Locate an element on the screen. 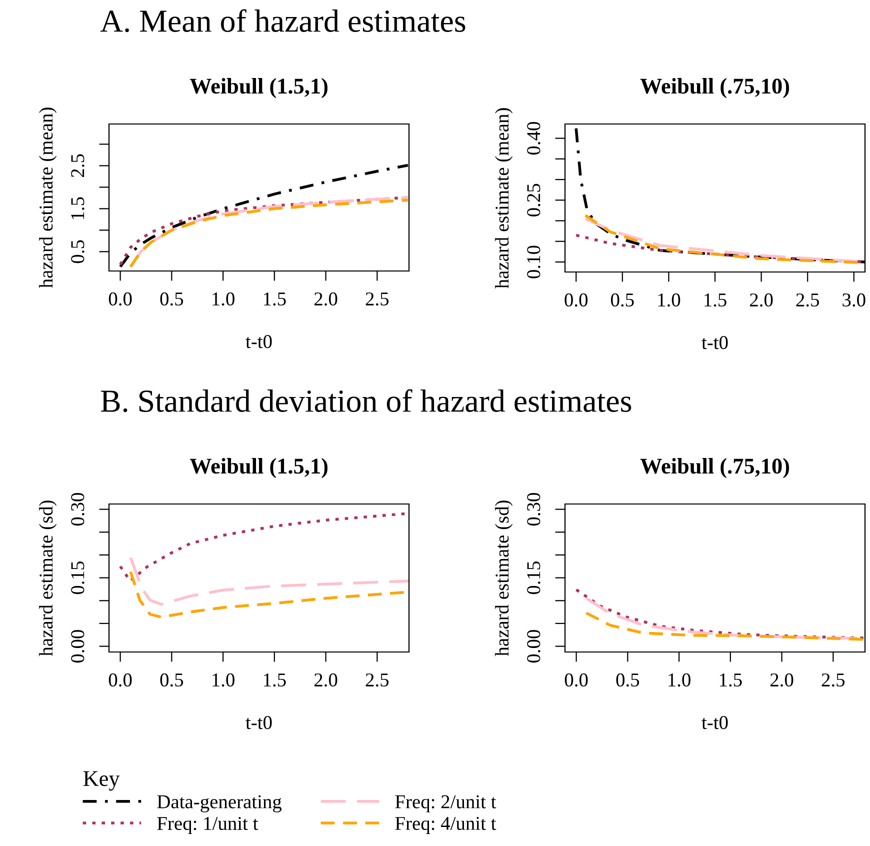 This screenshot has width=870, height=846. y-tick-label: 1.5 is located at coordinates (77, 208).